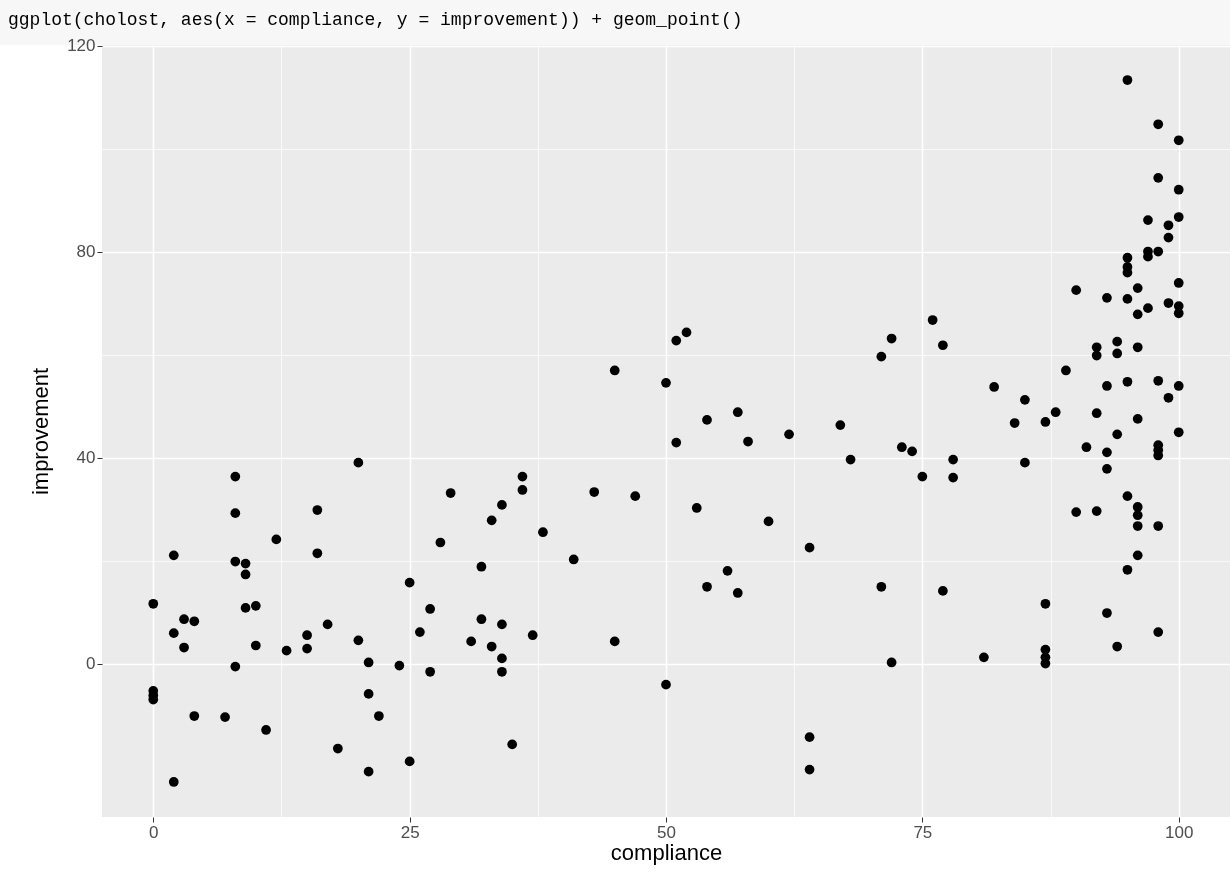  Describe the element at coordinates (410, 832) in the screenshot. I see `x-tick-label: 25` at that location.